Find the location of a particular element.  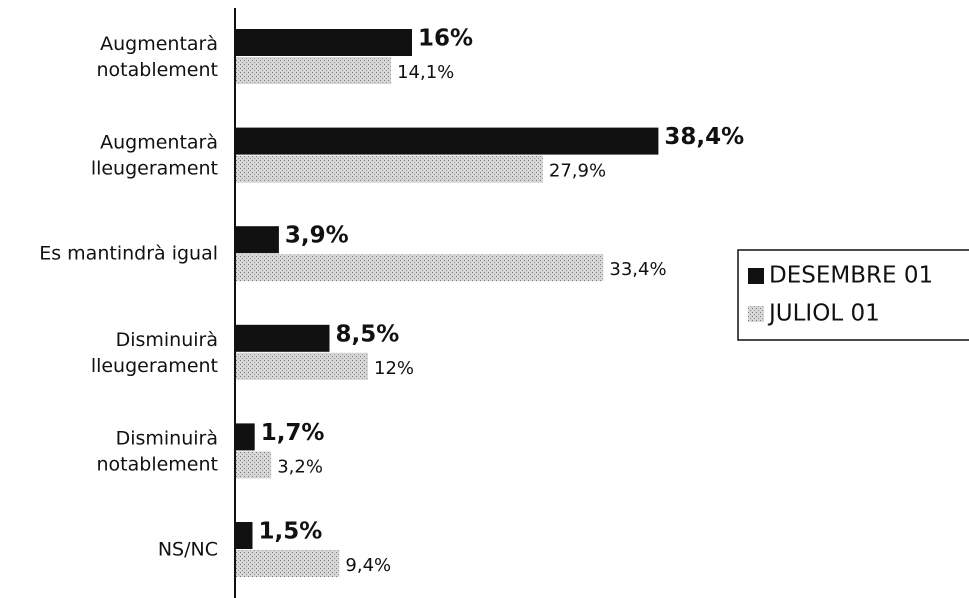

value-label: 16% is located at coordinates (445, 39).